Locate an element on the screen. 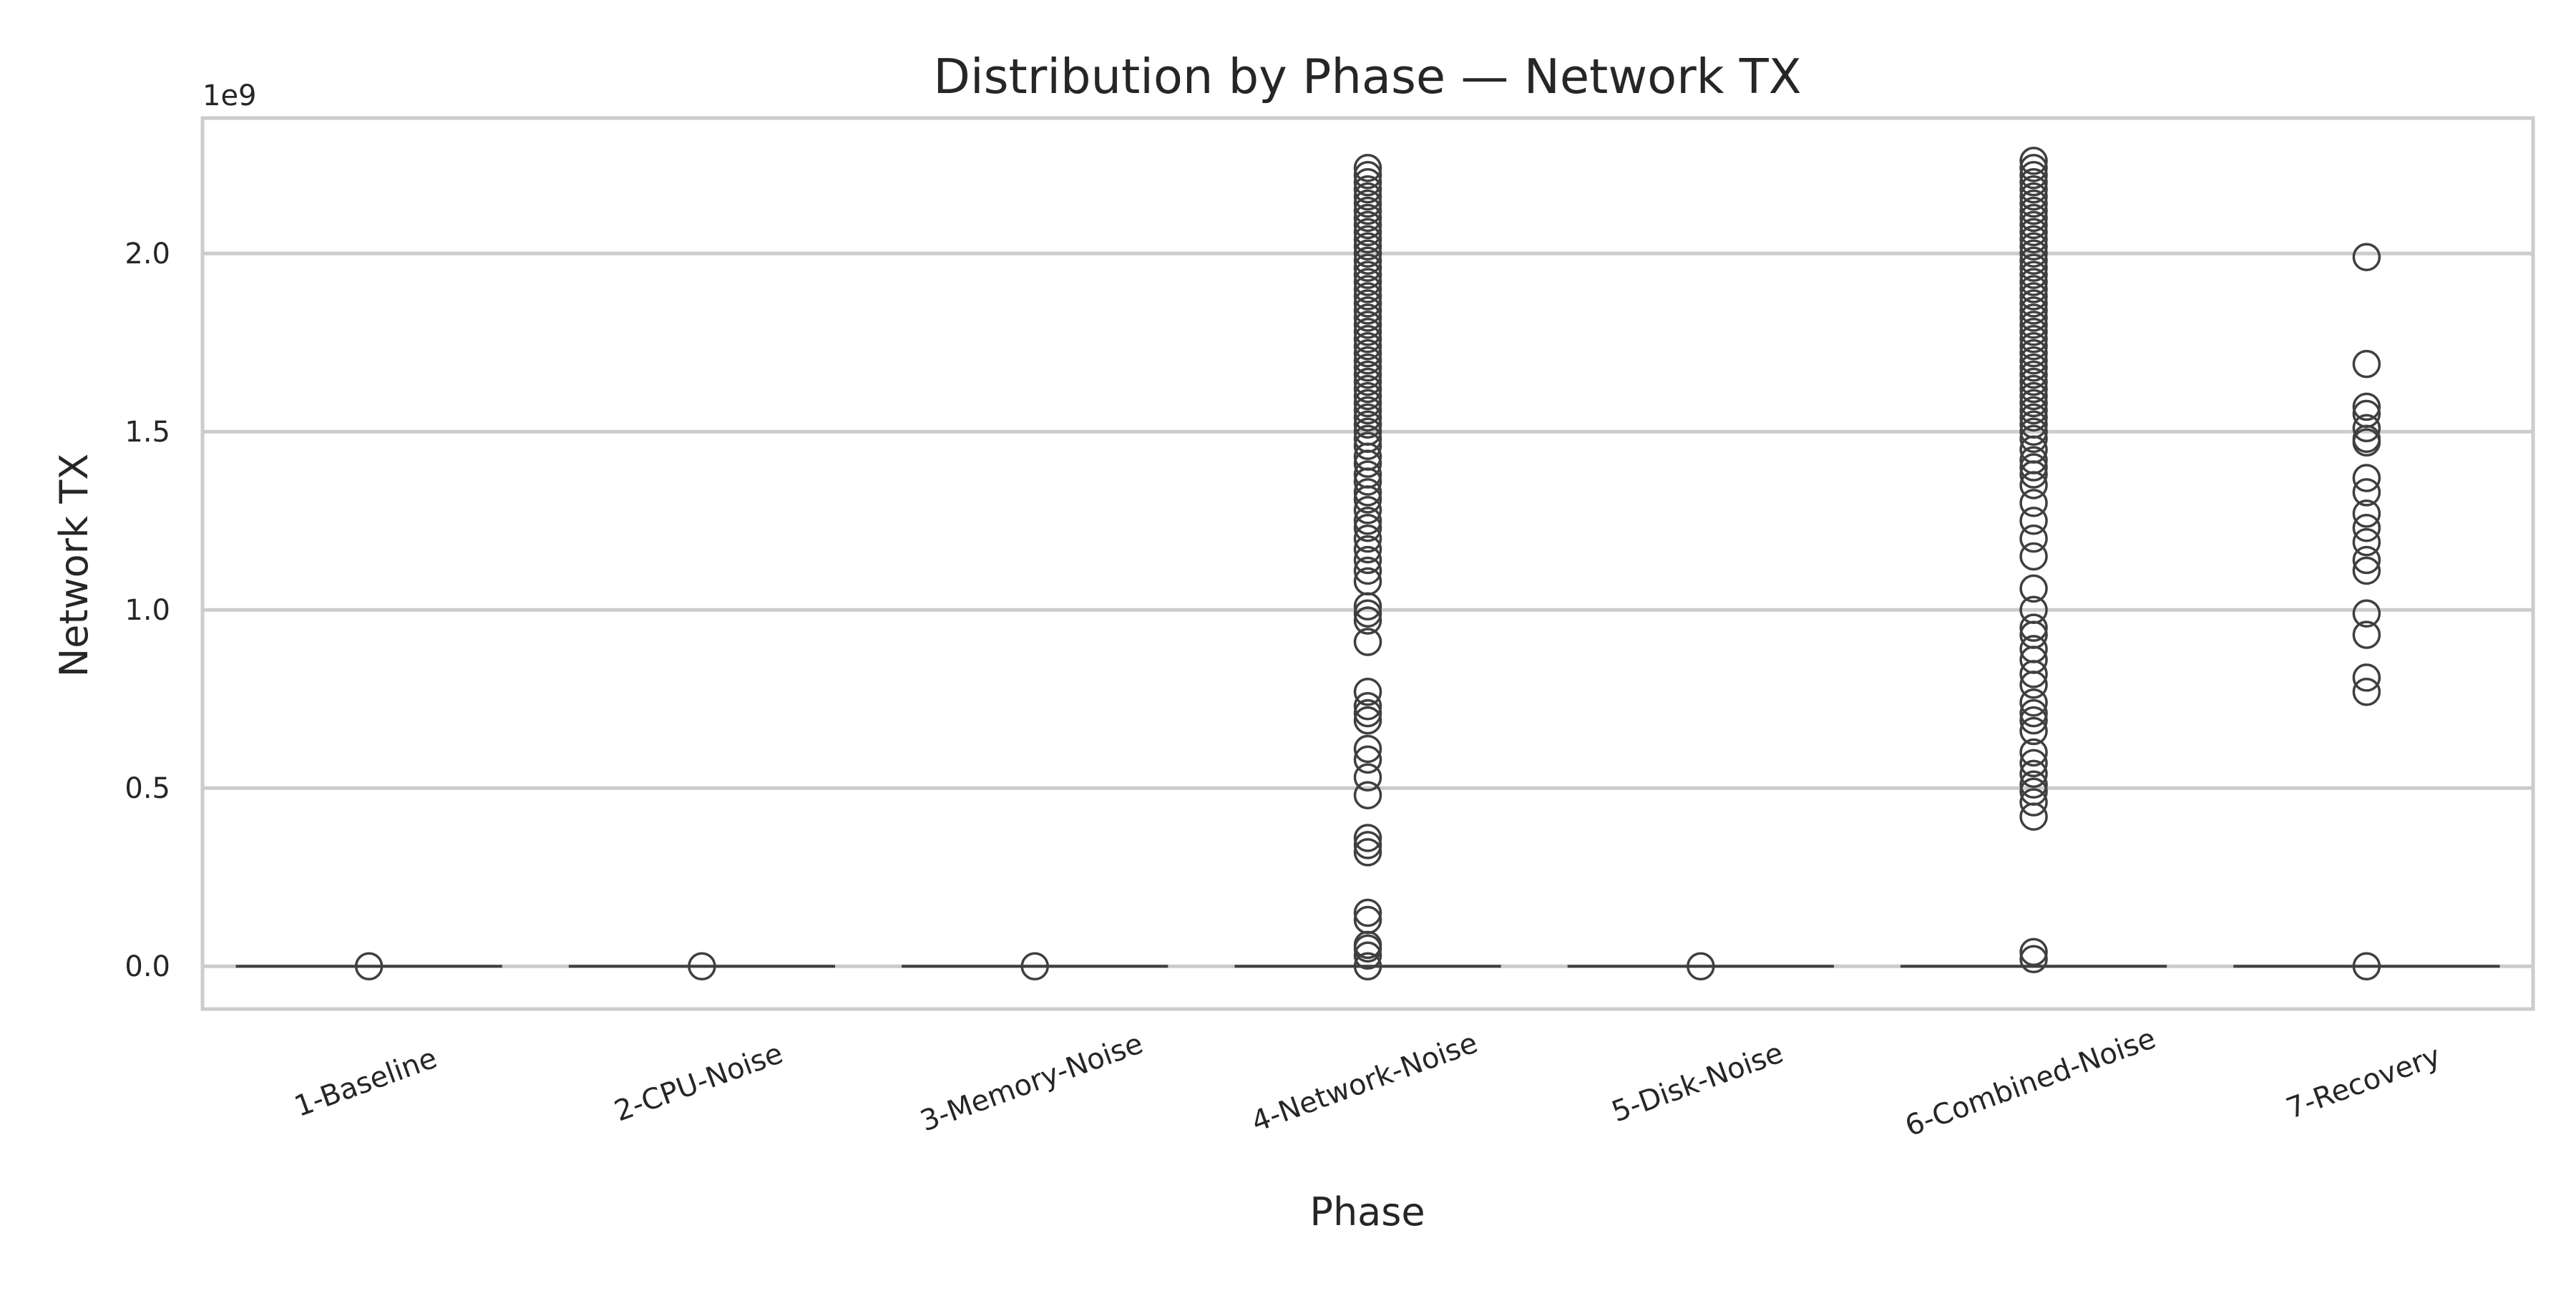  y-offset-label: 1e9 is located at coordinates (230, 95).